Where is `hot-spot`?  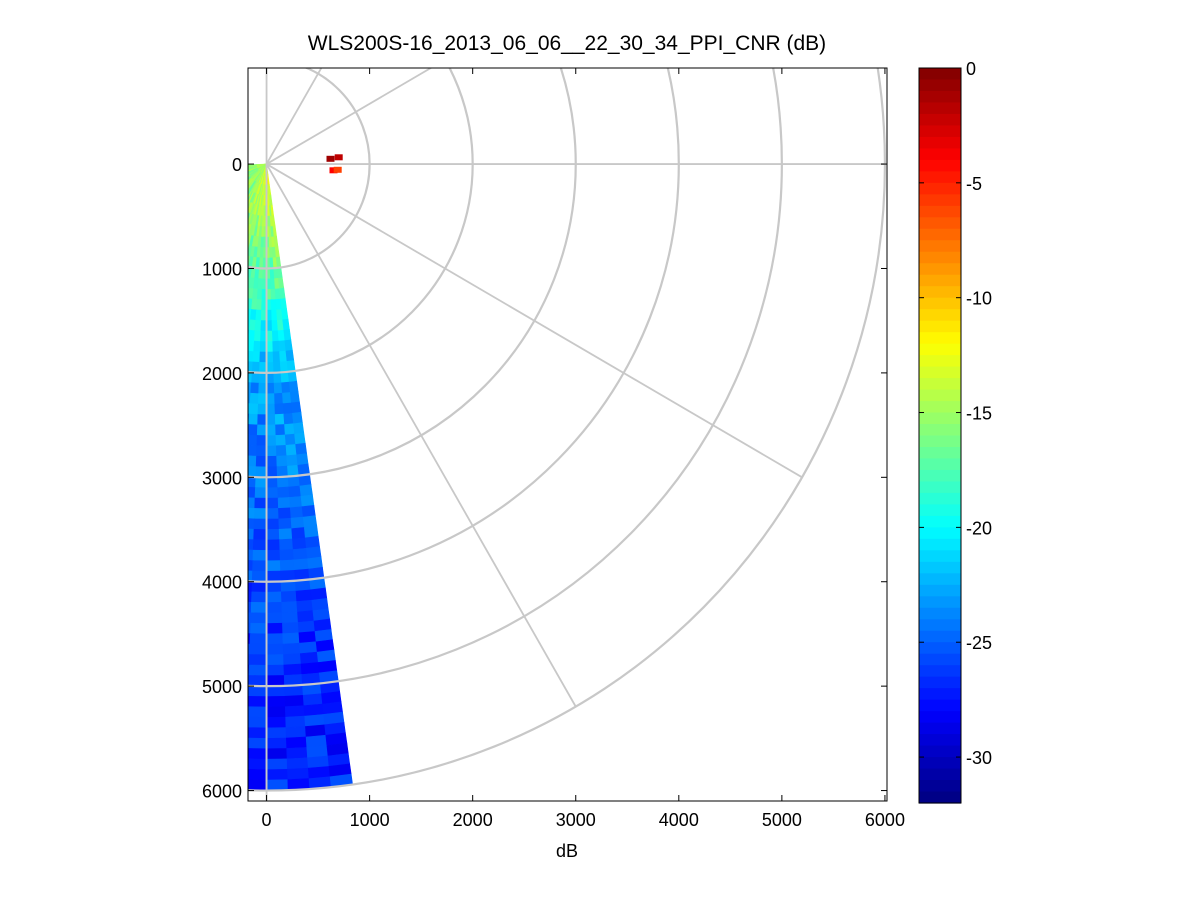 hot-spot is located at coordinates (338, 157).